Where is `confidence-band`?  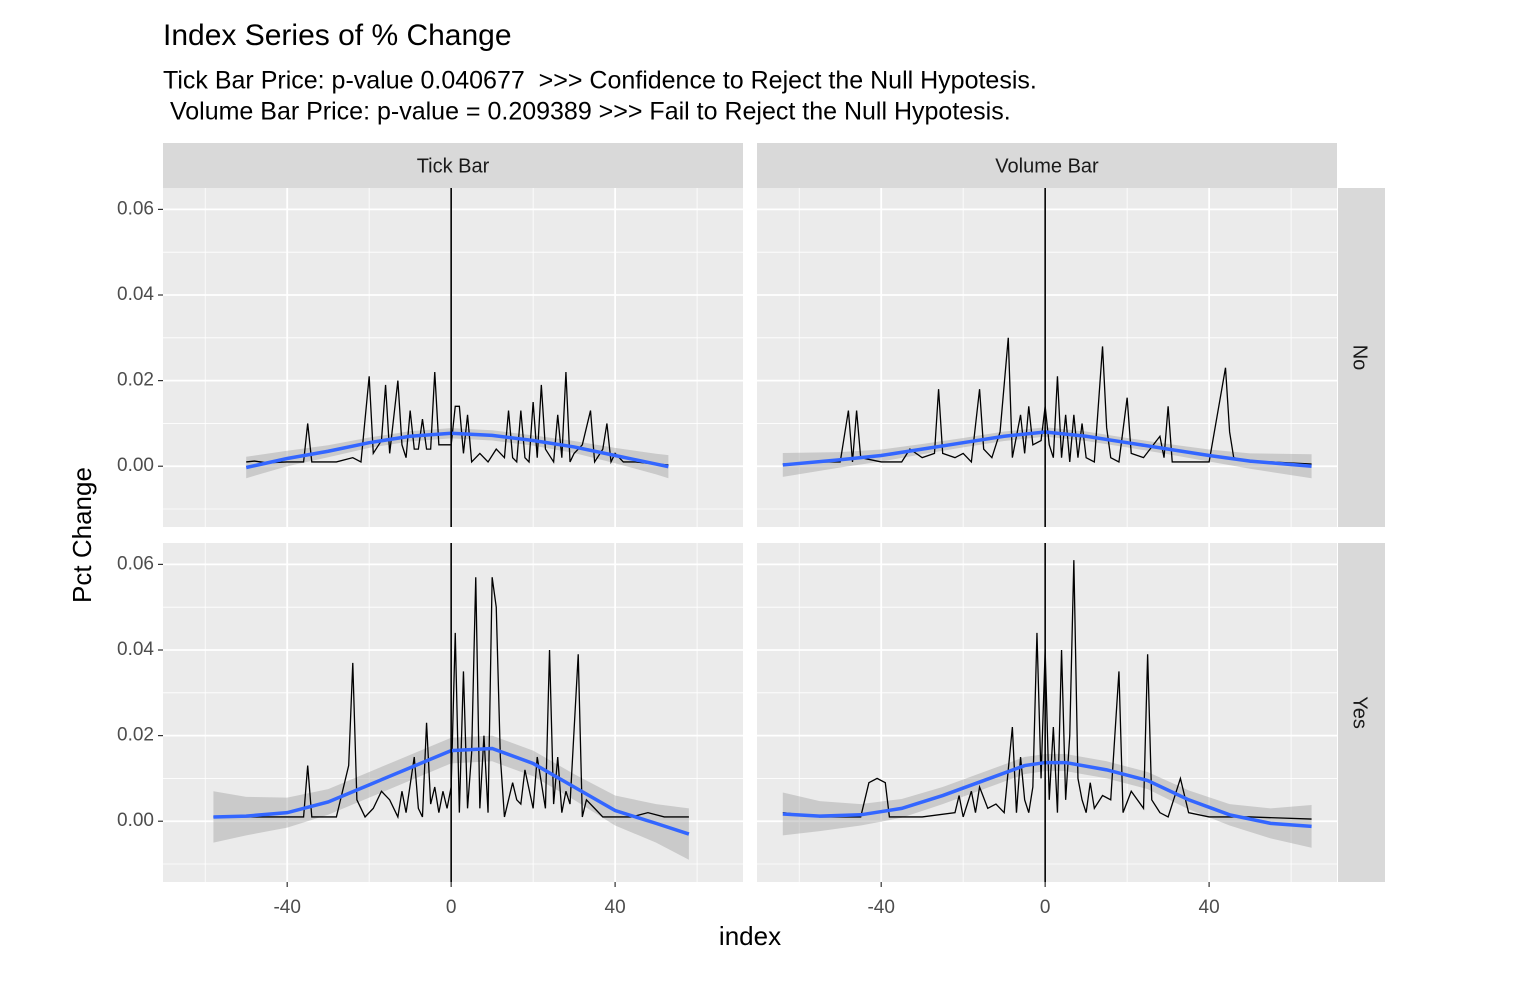
confidence-band is located at coordinates (1047, 801).